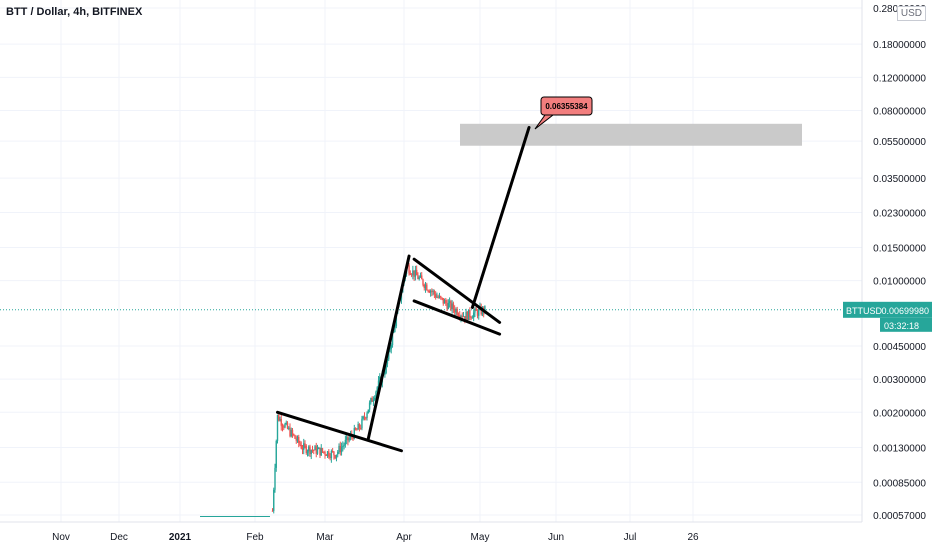  What do you see at coordinates (899, 516) in the screenshot?
I see `y-tick-label: 0.00057000` at bounding box center [899, 516].